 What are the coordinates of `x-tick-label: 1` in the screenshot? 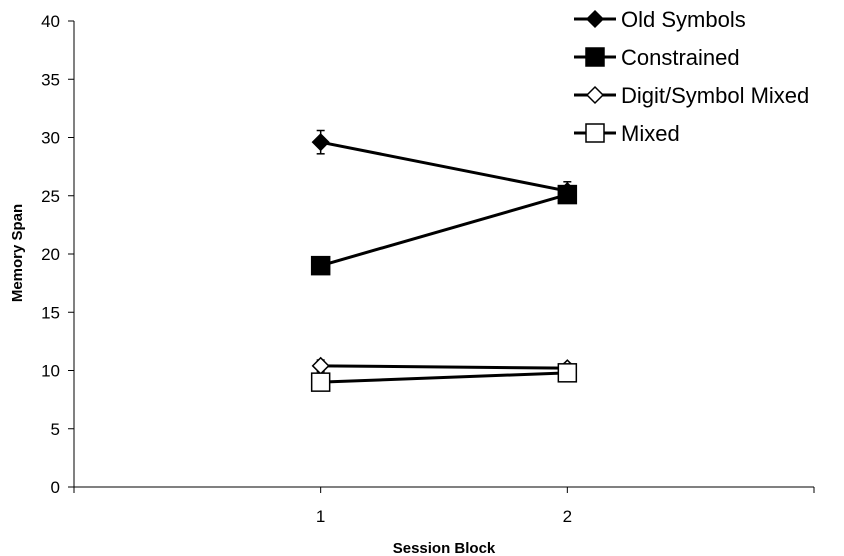 It's located at (320, 516).